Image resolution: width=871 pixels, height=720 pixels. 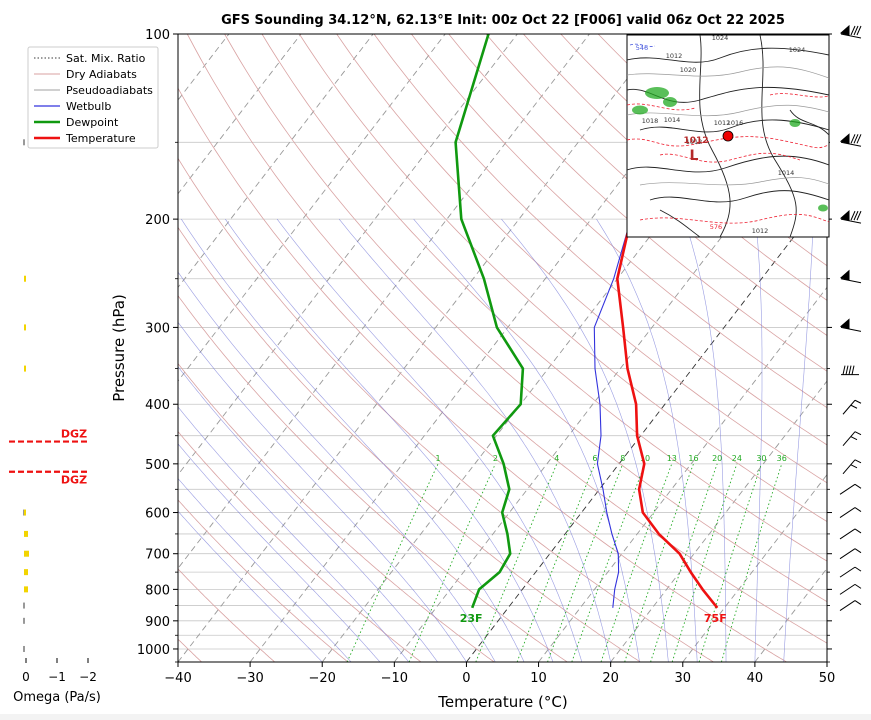 I want to click on map-isobar-label: 546, so click(x=642, y=48).